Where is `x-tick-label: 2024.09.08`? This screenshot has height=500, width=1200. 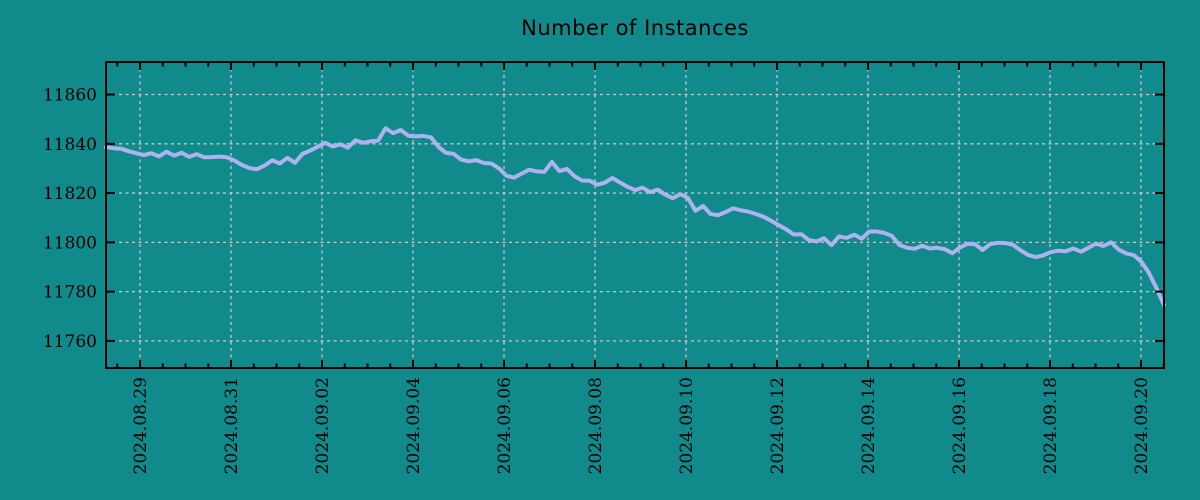
x-tick-label: 2024.09.08 is located at coordinates (596, 425).